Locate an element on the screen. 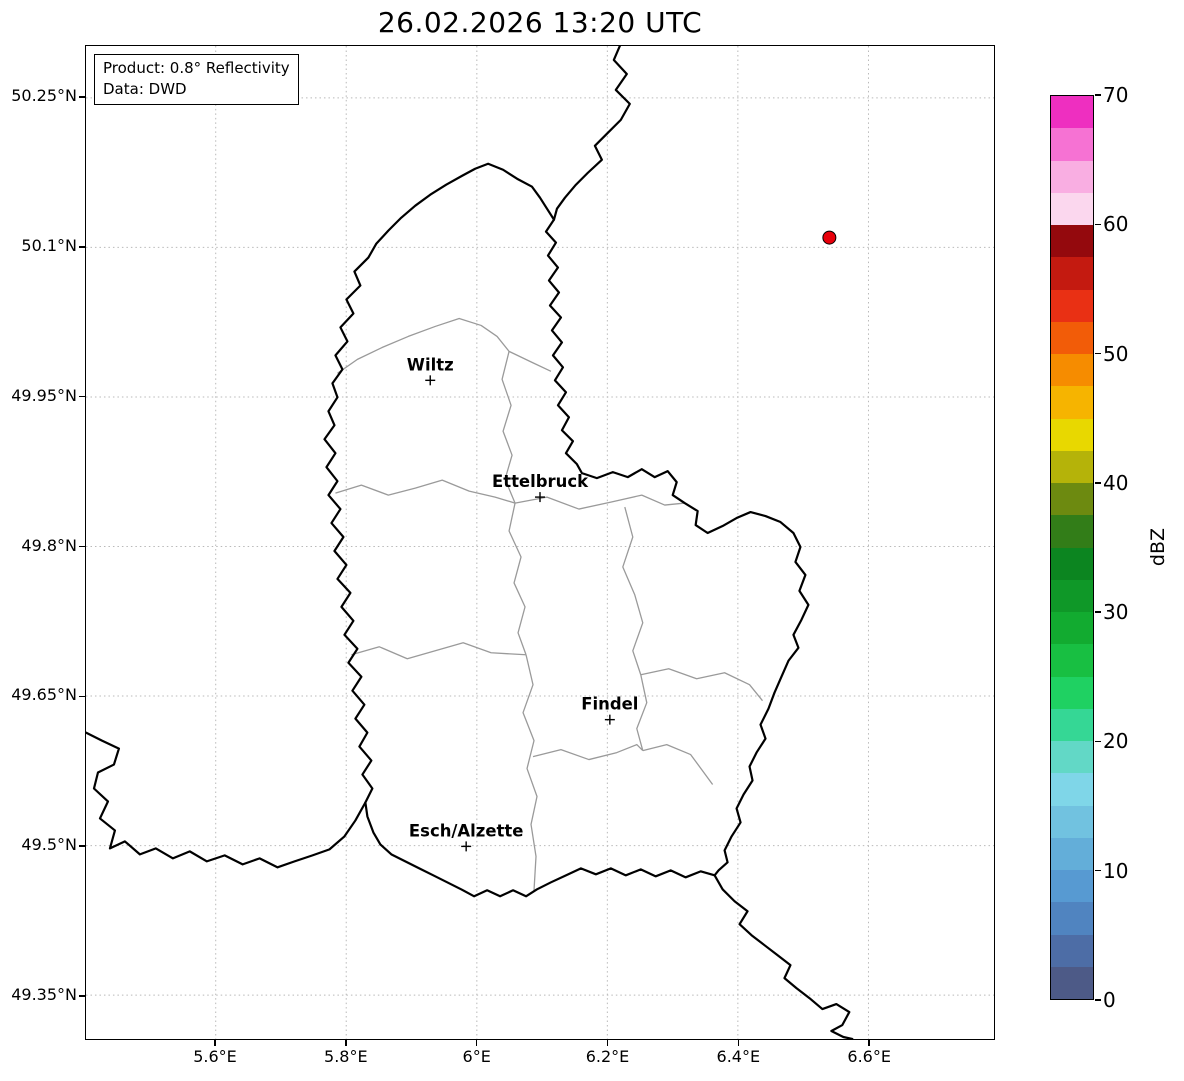 Image resolution: width=1184 pixels, height=1081 pixels. colorbar-tick-label: 0 is located at coordinates (1109, 1000).